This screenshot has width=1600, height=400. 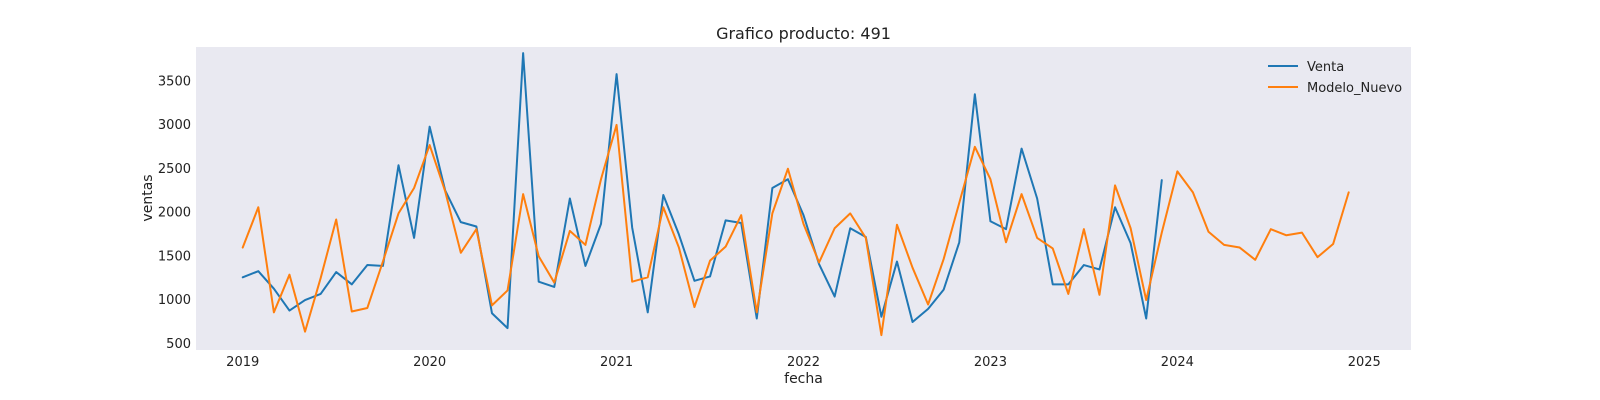 I want to click on x-tick-label: 2022, so click(x=803, y=362).